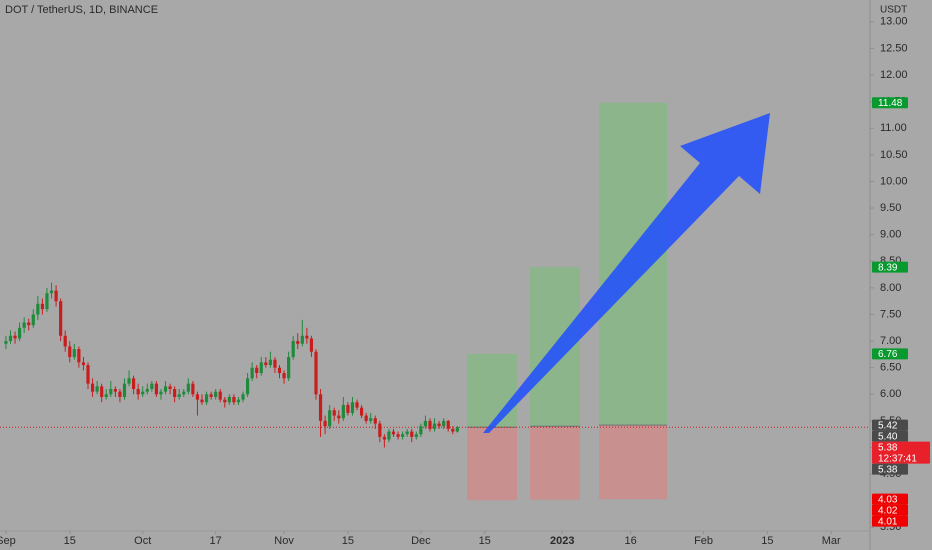  I want to click on price-badge-label: 5.40, so click(888, 436).